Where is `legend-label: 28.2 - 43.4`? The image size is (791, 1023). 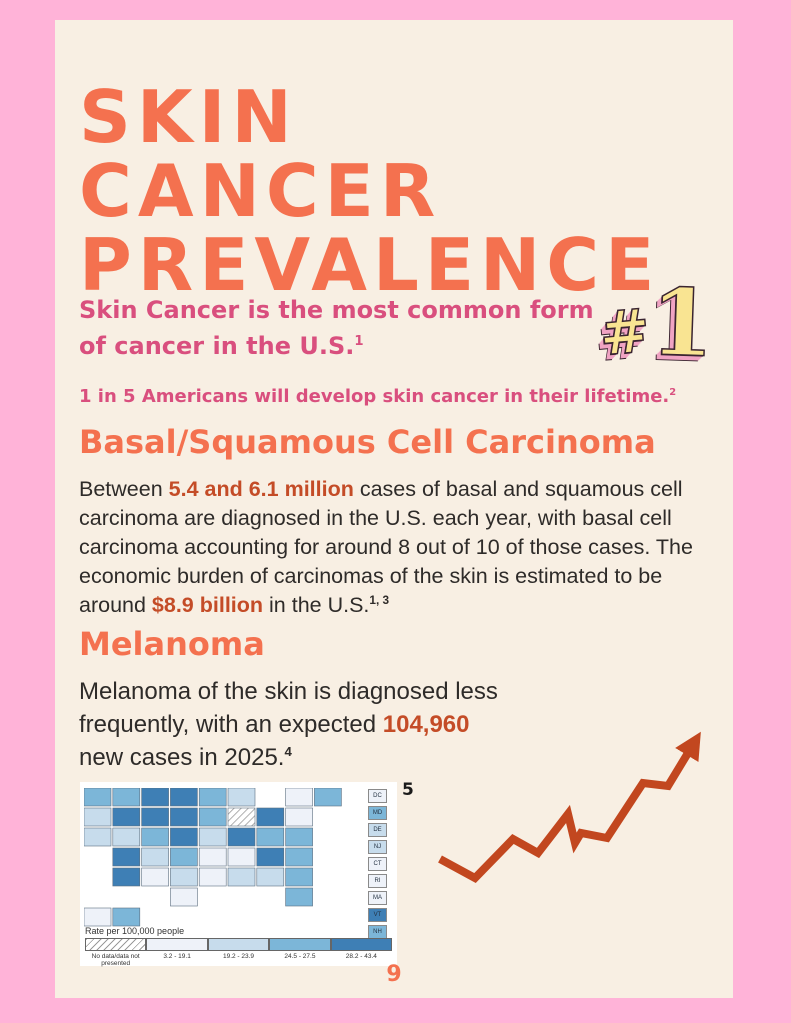
legend-label: 28.2 - 43.4 is located at coordinates (361, 956).